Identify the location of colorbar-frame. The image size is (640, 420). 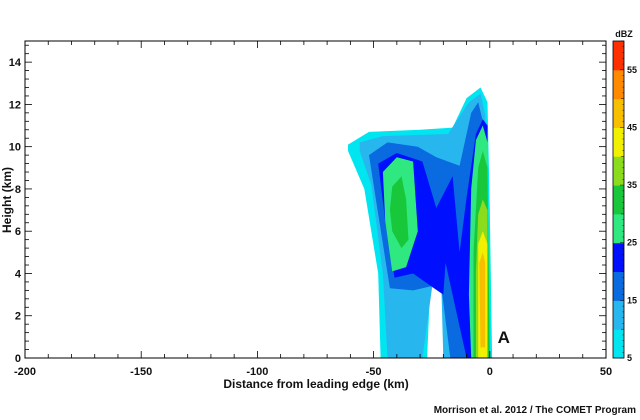
(618, 199).